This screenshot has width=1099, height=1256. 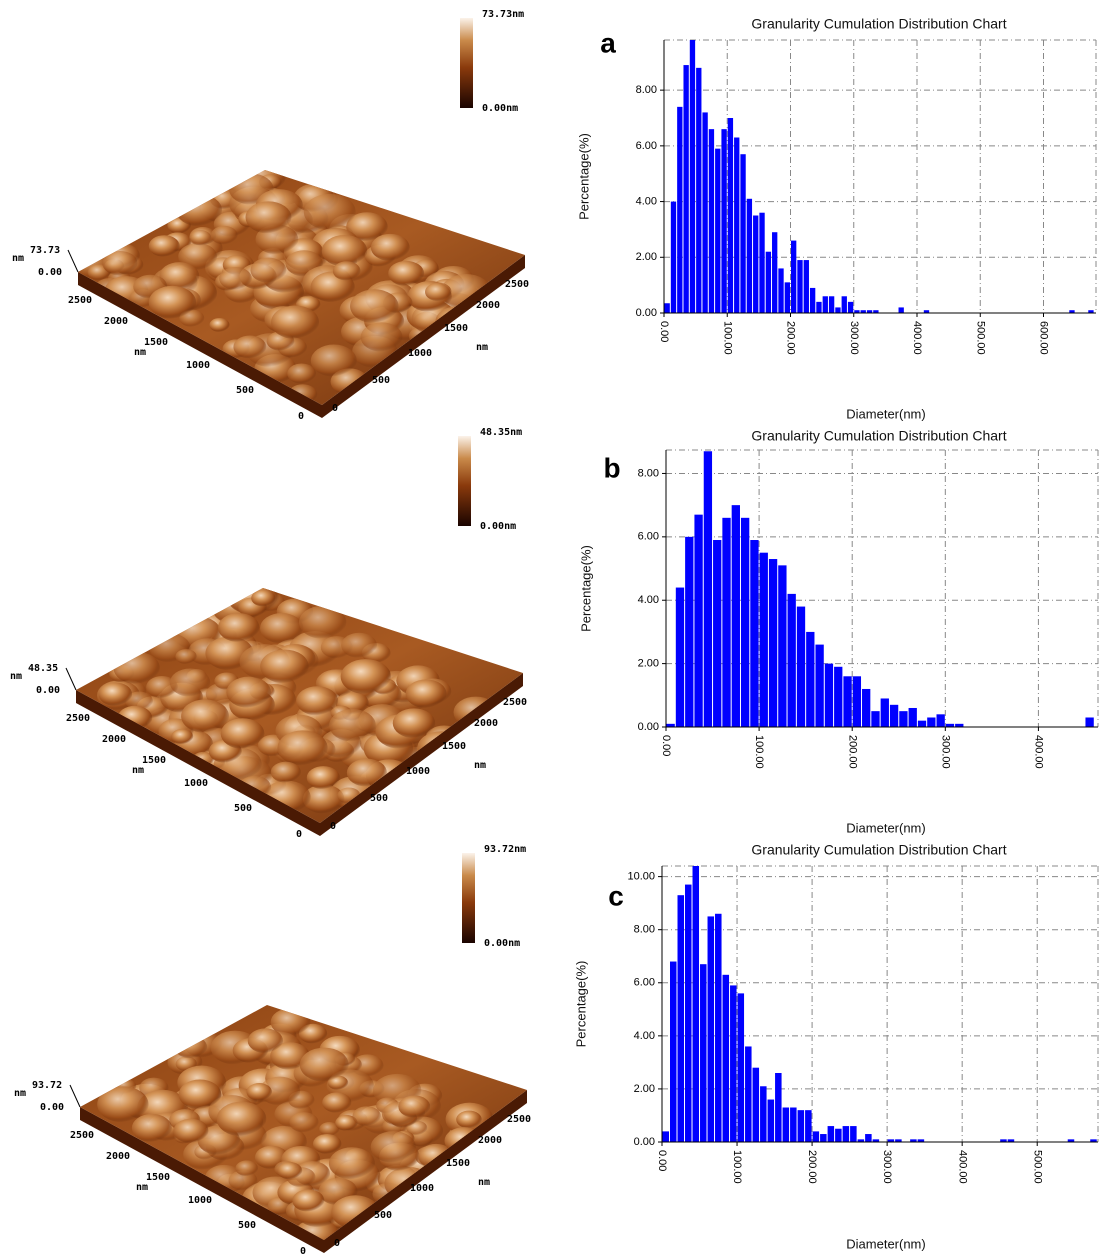 I want to click on panel-label: a, so click(x=608, y=42).